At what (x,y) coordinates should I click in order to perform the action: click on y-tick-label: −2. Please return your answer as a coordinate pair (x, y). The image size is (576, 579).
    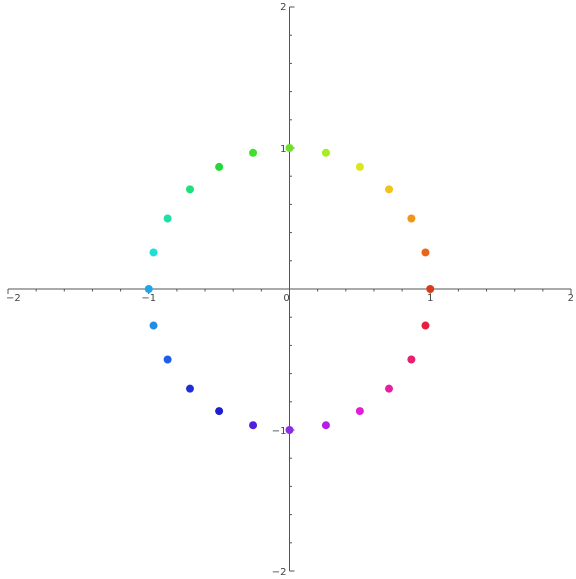
    Looking at the image, I should click on (279, 572).